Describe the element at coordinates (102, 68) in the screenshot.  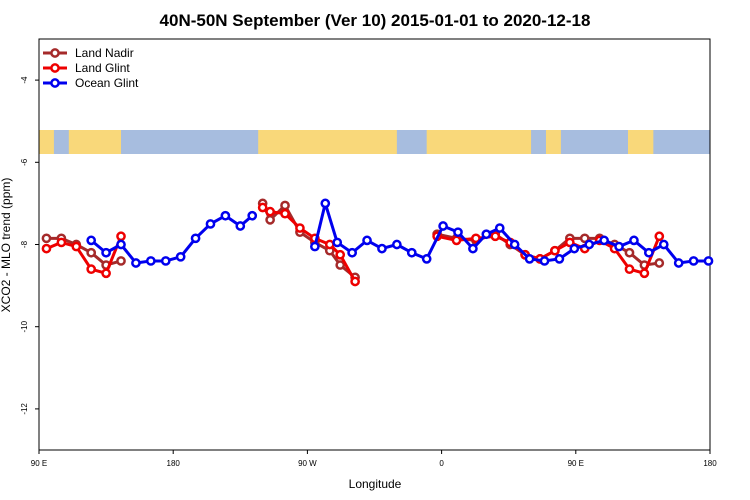
I see `legend-label: Land Glint` at that location.